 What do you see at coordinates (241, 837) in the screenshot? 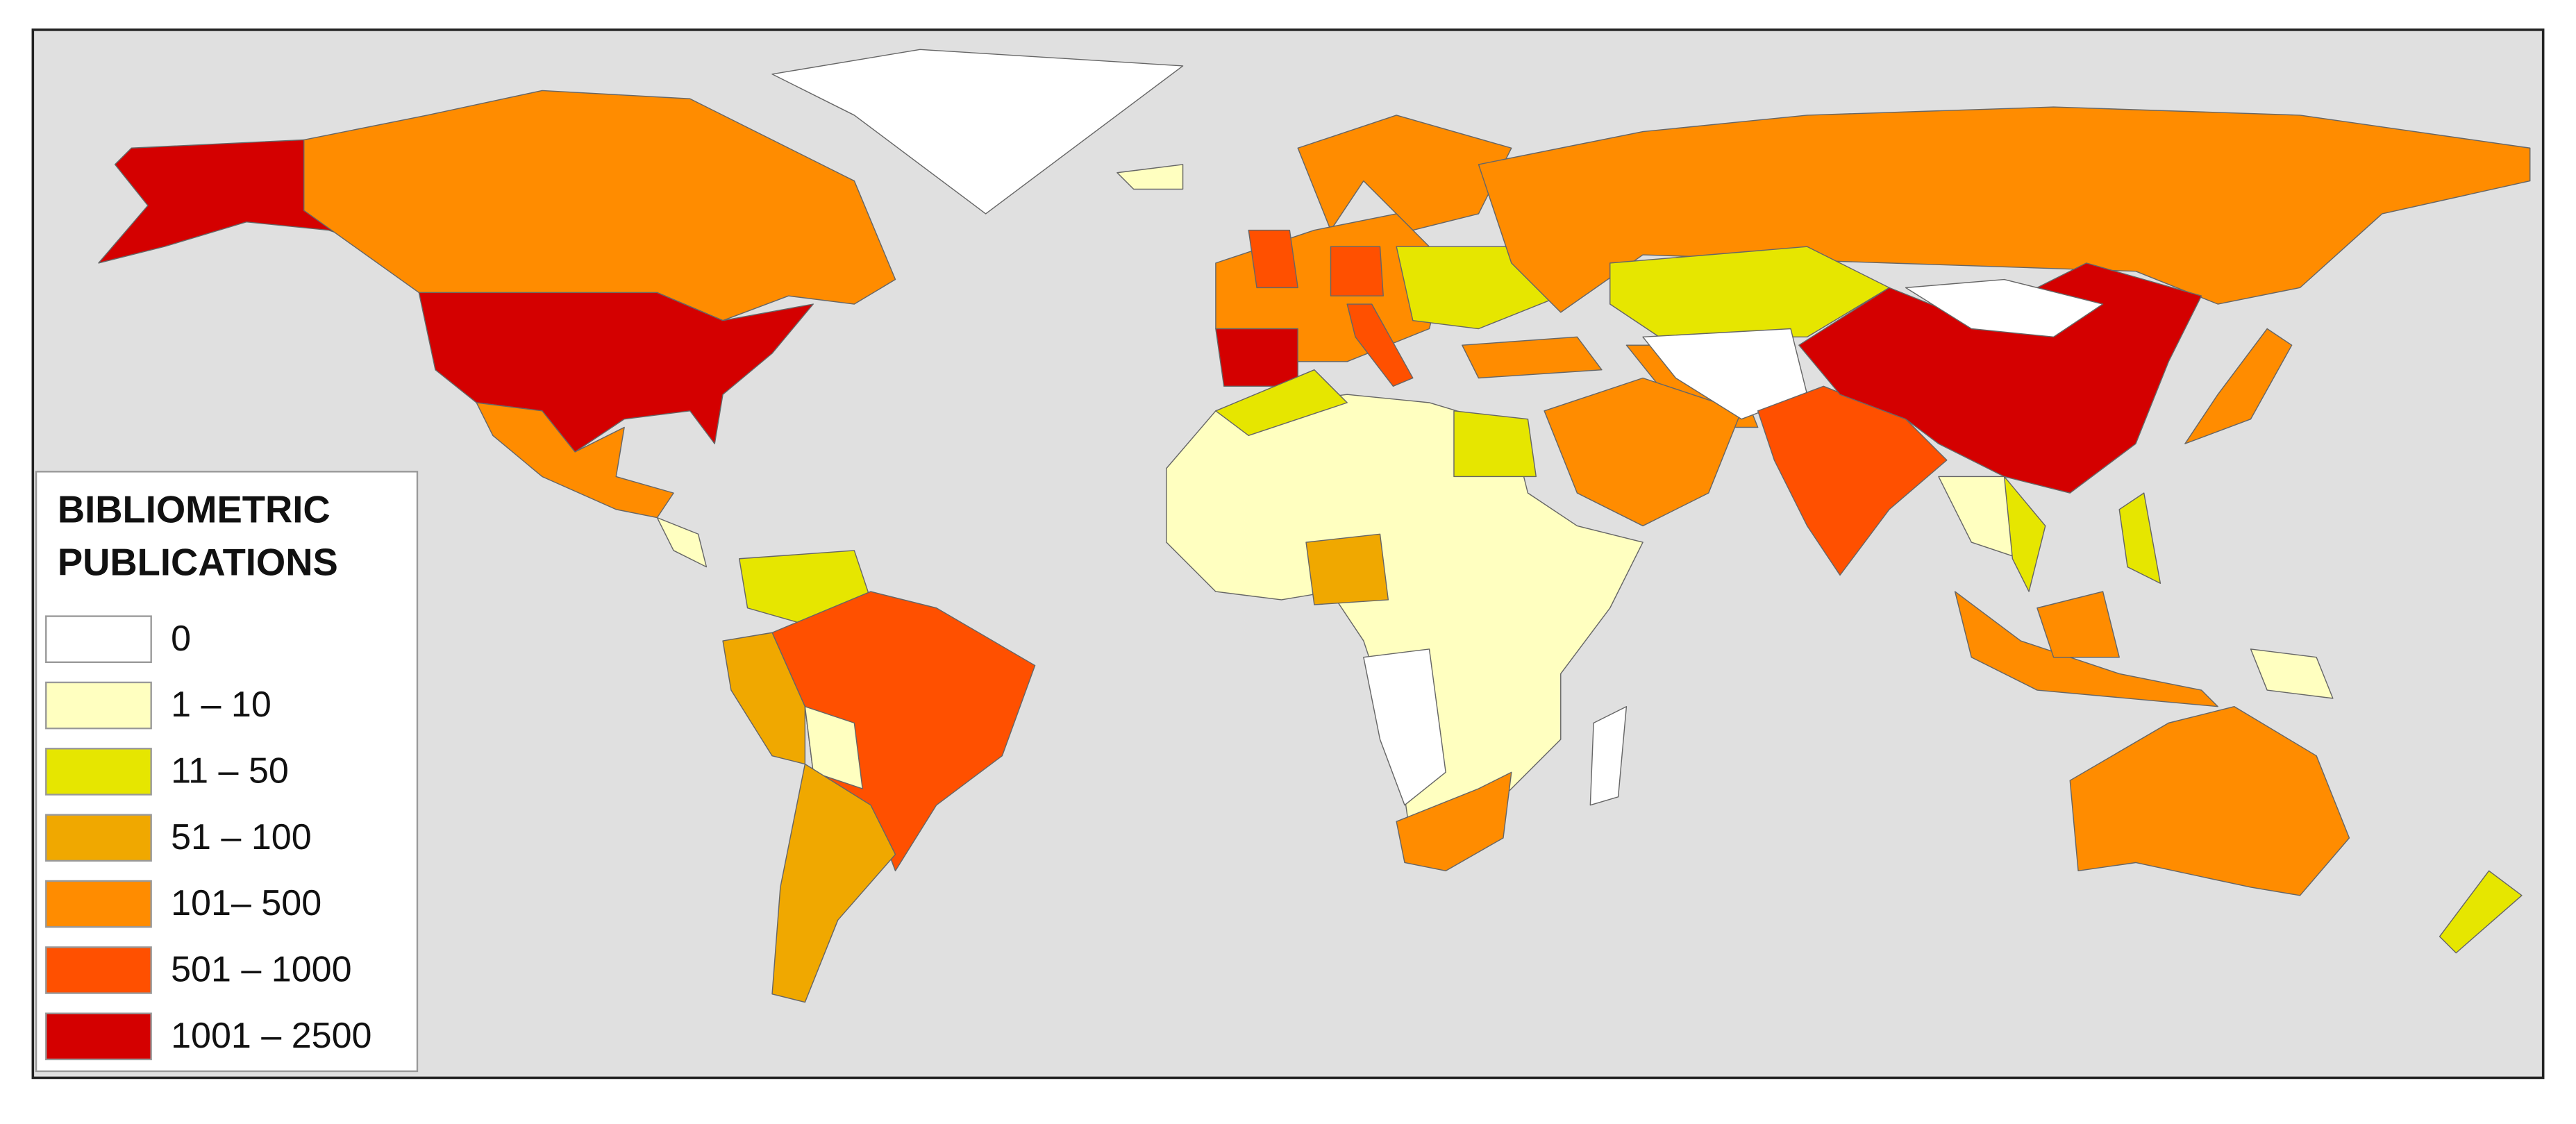
I see `legend-label: 51 – 100` at bounding box center [241, 837].